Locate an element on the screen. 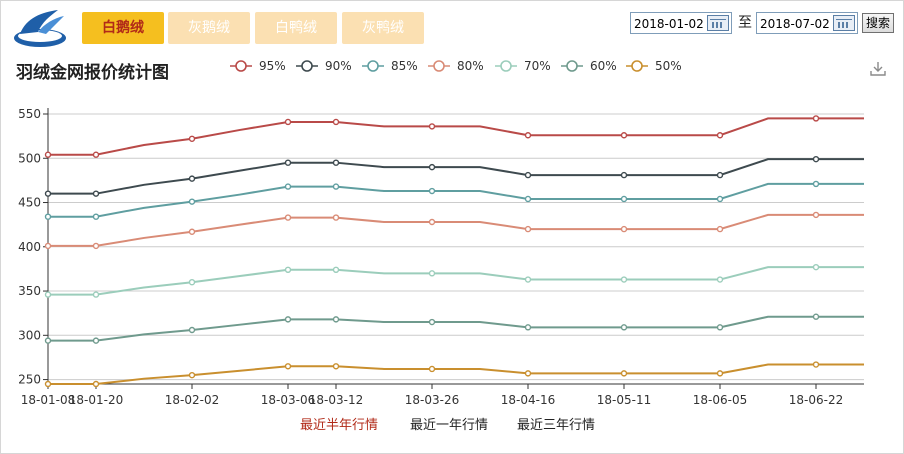  search-button: 搜索 is located at coordinates (878, 23).